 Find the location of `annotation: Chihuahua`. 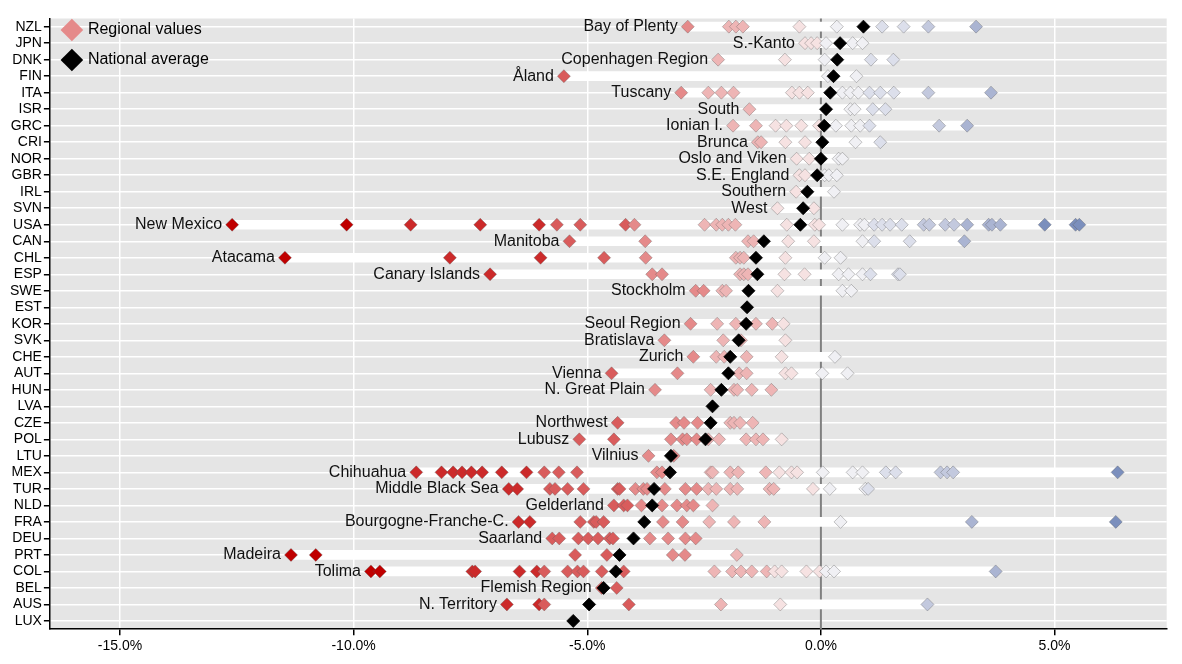

annotation: Chihuahua is located at coordinates (367, 471).